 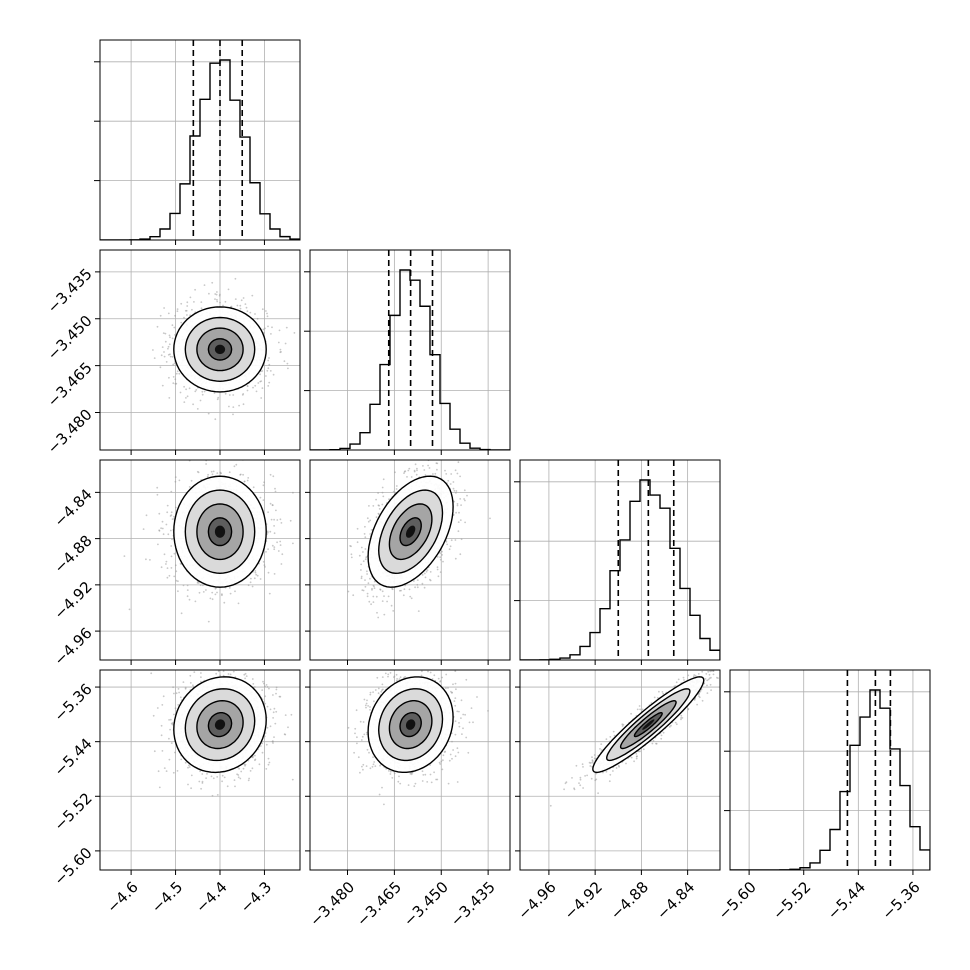 What do you see at coordinates (72, 507) in the screenshot?
I see `y-tick-label: −4.84` at bounding box center [72, 507].